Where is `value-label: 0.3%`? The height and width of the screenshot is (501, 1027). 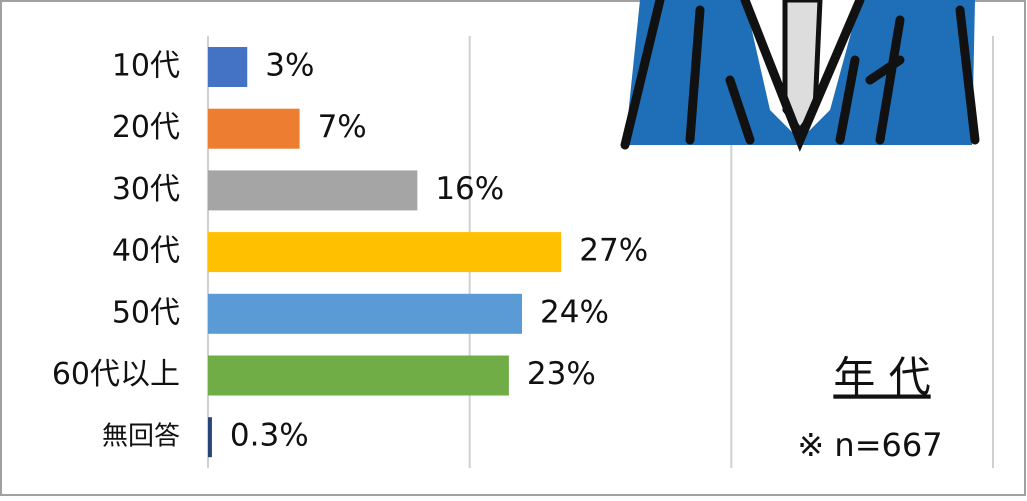
value-label: 0.3% is located at coordinates (269, 436).